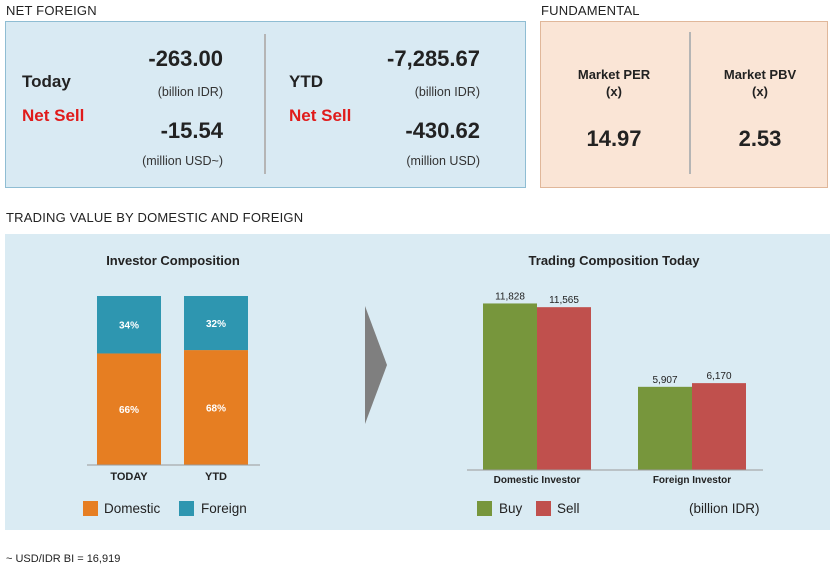  I want to click on chevron-right-icon, so click(376, 365).